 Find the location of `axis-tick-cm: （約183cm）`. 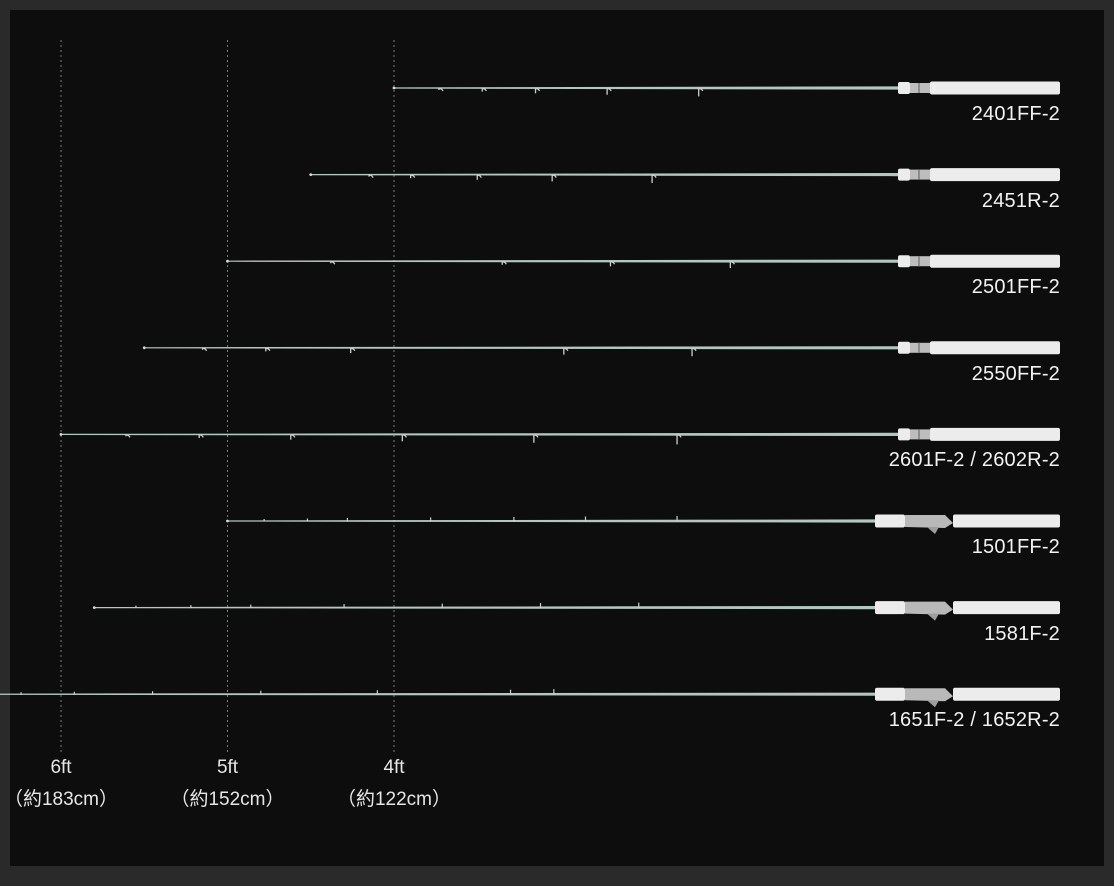

axis-tick-cm: （約183cm） is located at coordinates (61, 799).